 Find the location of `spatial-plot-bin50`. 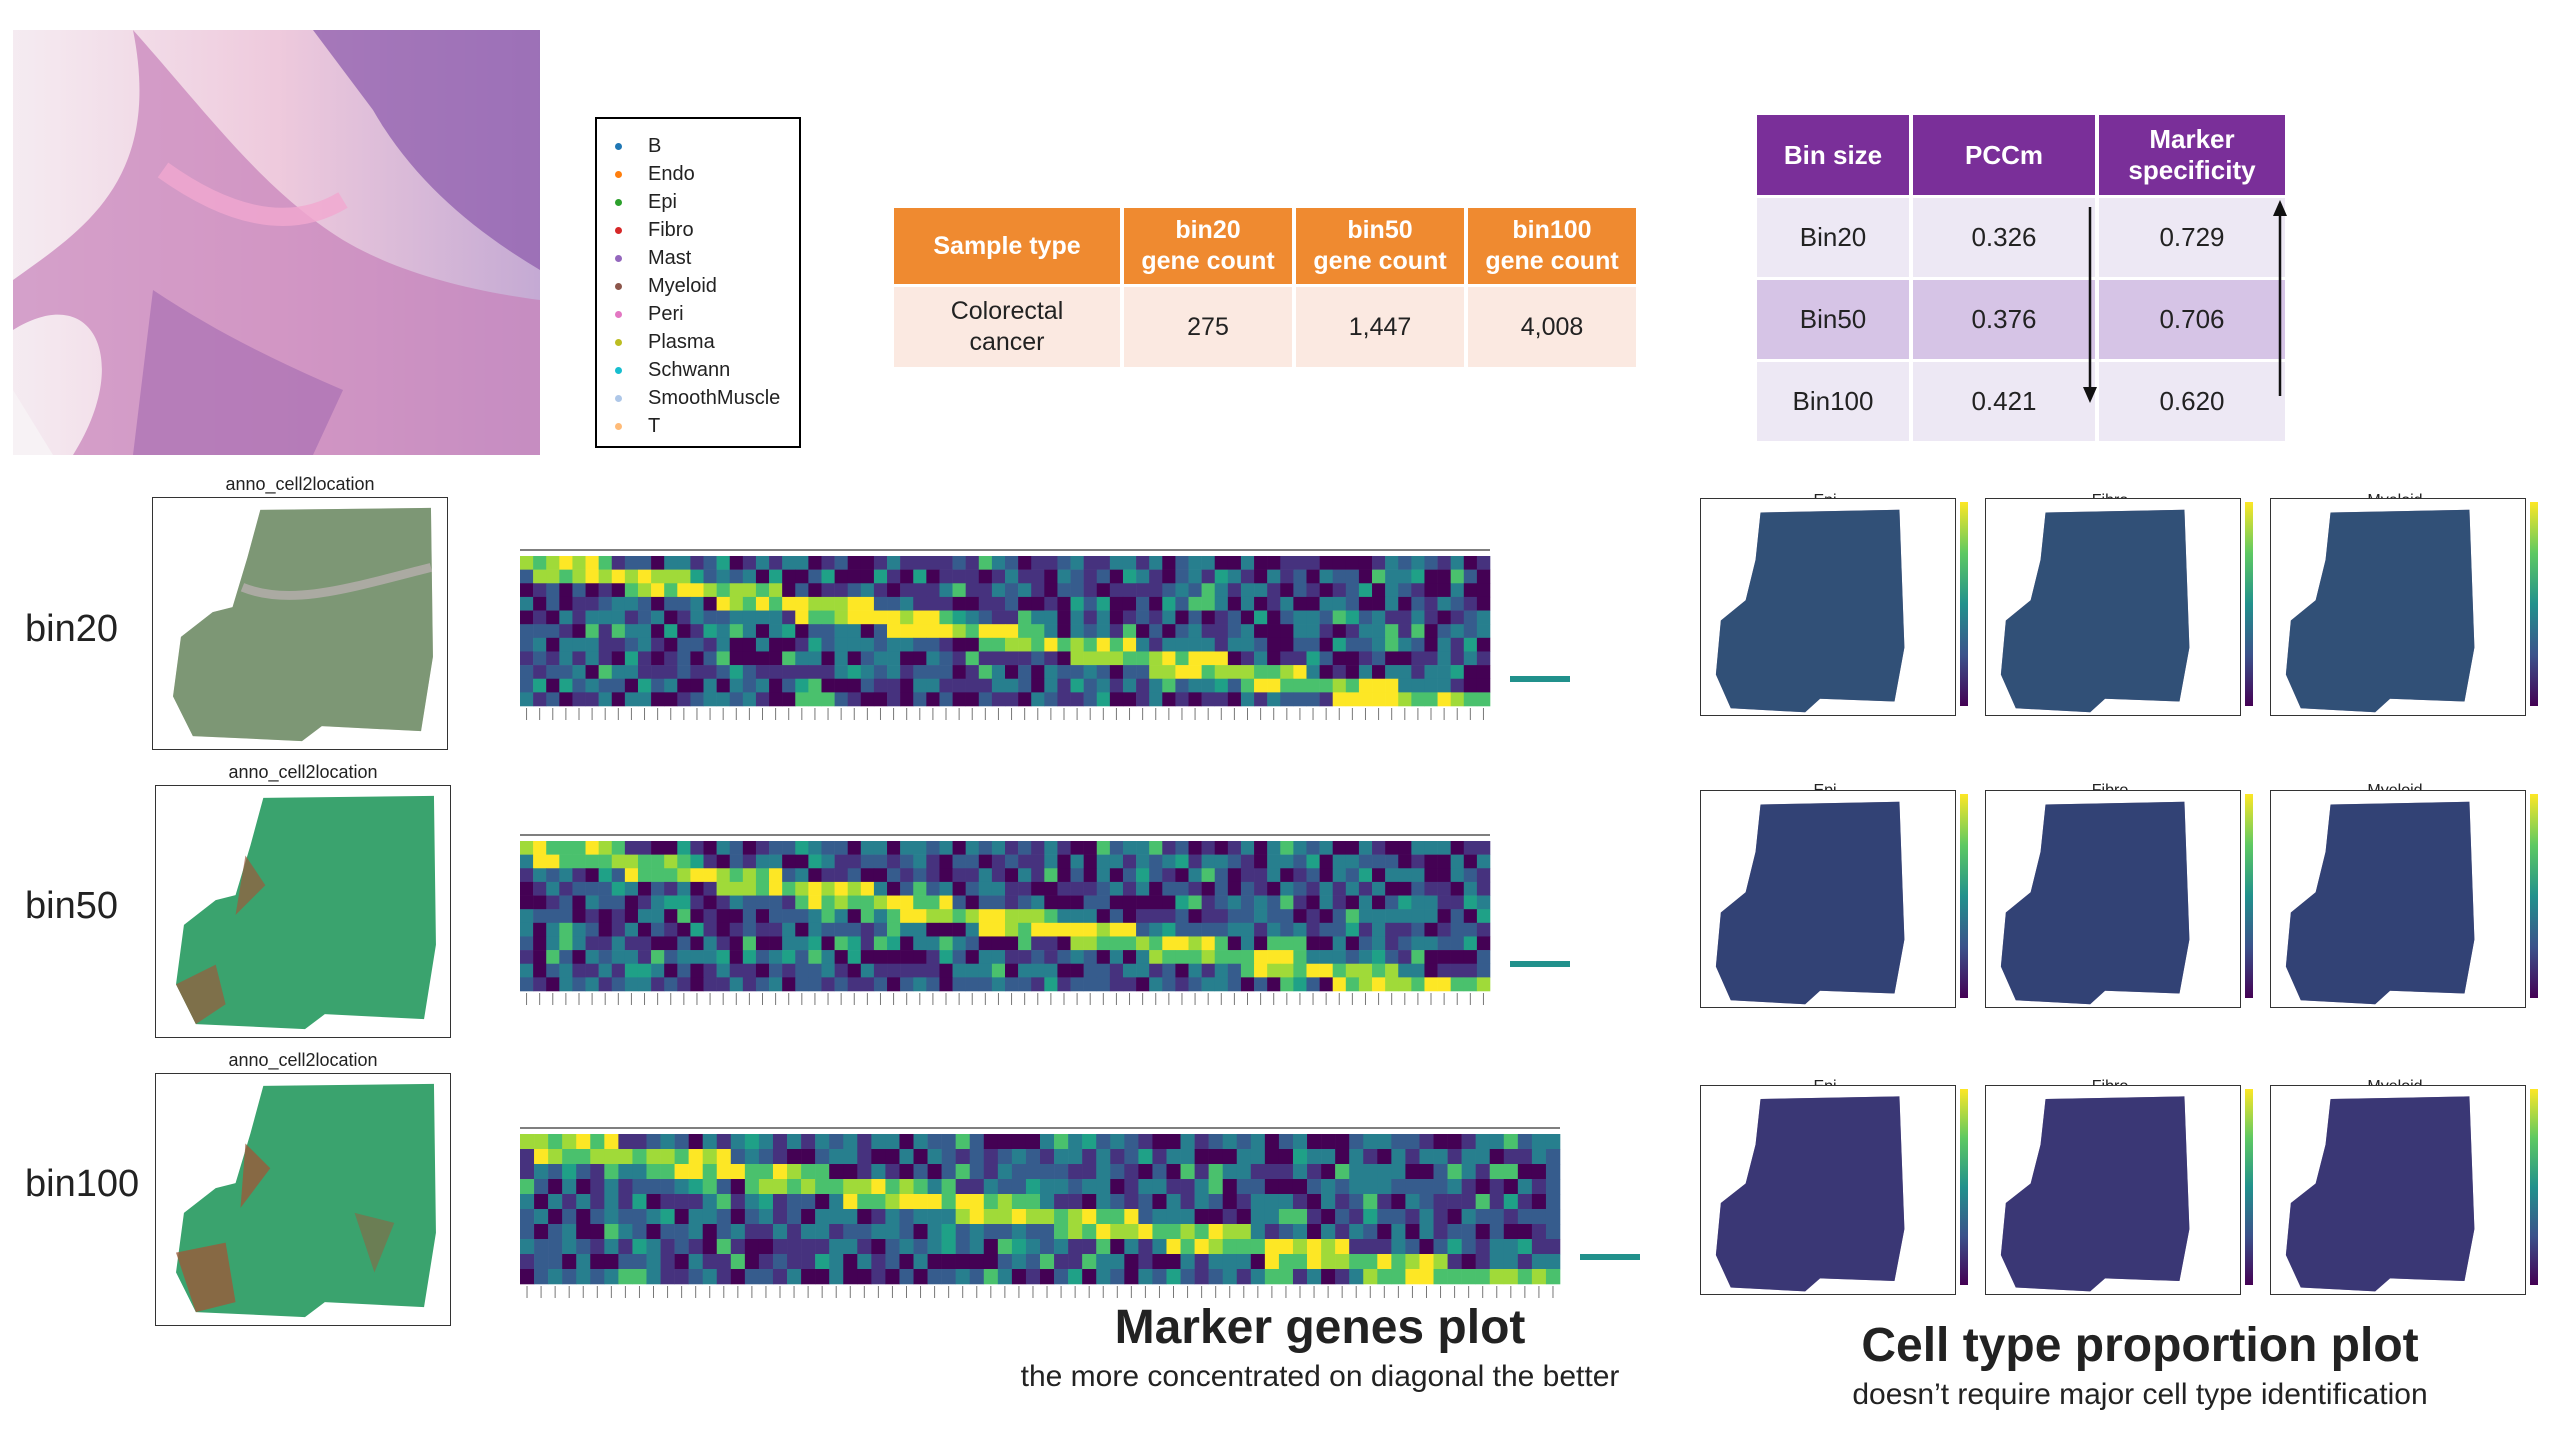

spatial-plot-bin50 is located at coordinates (303, 911).